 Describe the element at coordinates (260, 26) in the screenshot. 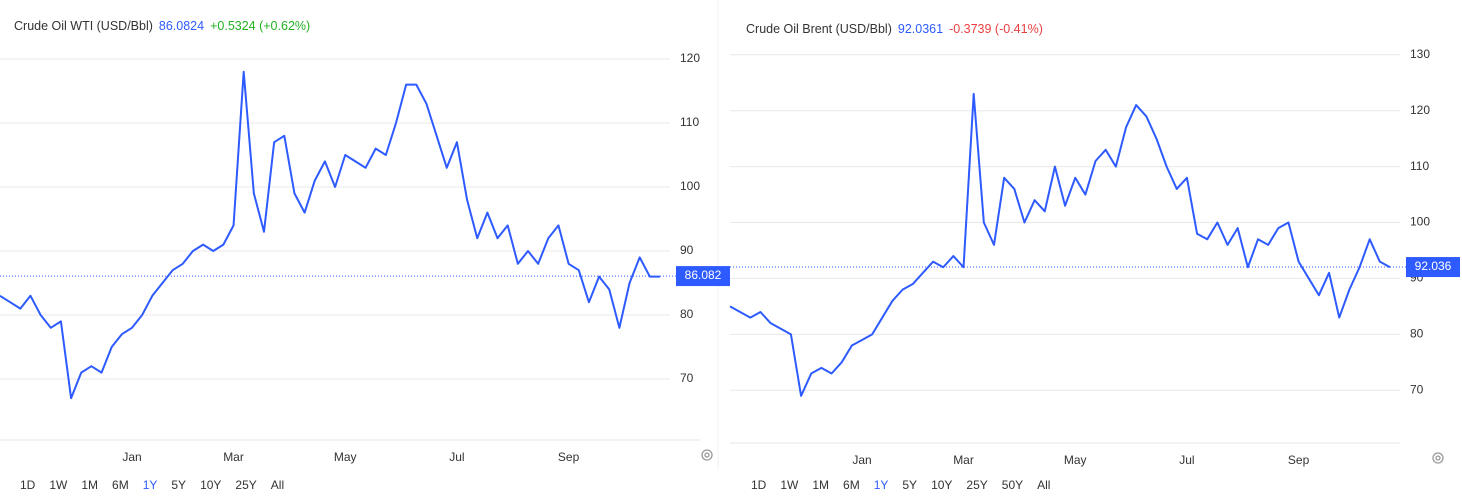

I see `change: +0.5324 (+0.62%)` at that location.